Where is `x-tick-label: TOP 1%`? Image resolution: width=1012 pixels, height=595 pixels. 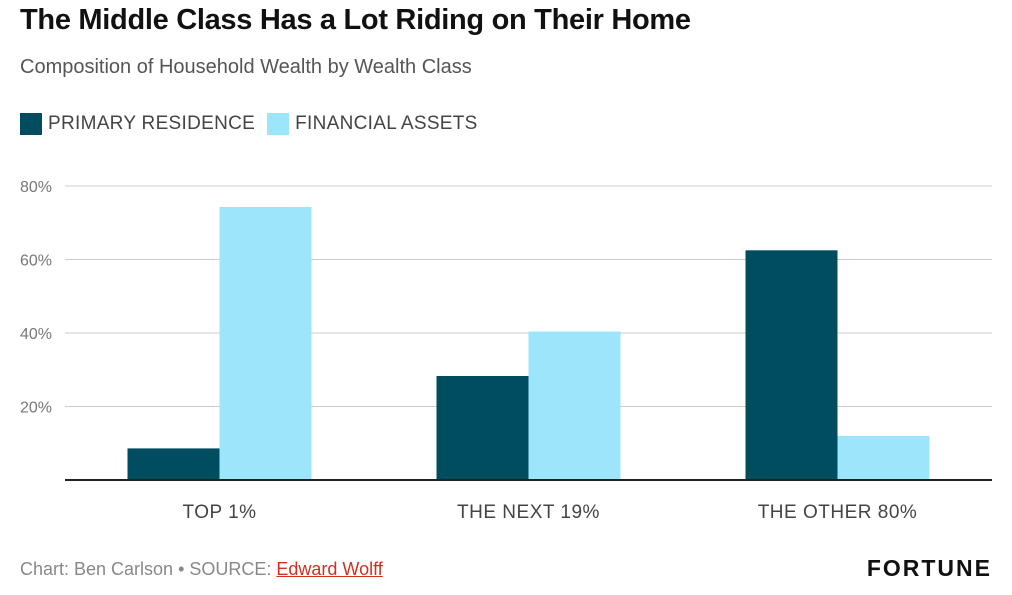
x-tick-label: TOP 1% is located at coordinates (219, 512).